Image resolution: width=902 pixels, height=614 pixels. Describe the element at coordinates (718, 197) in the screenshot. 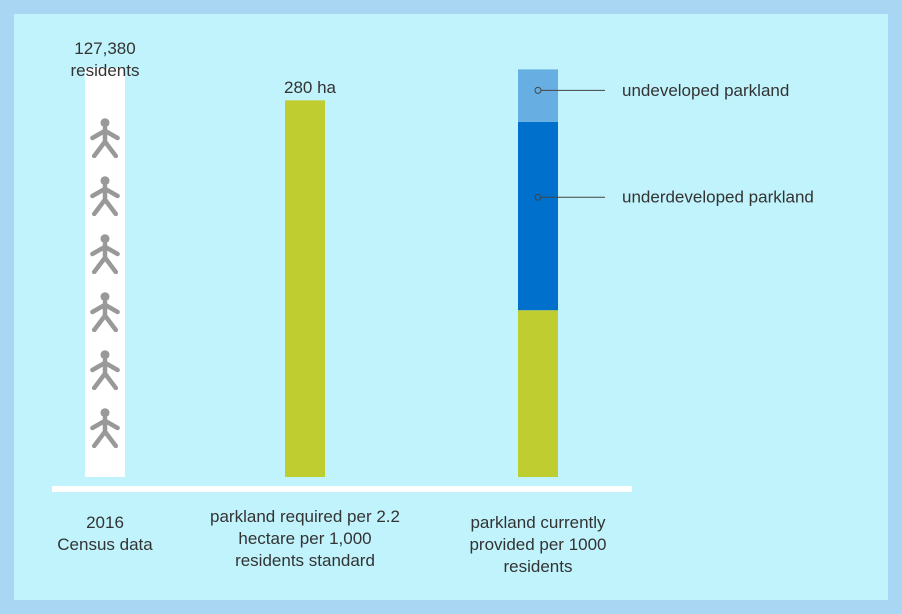

I see `legend-label: underdeveloped parkland` at that location.